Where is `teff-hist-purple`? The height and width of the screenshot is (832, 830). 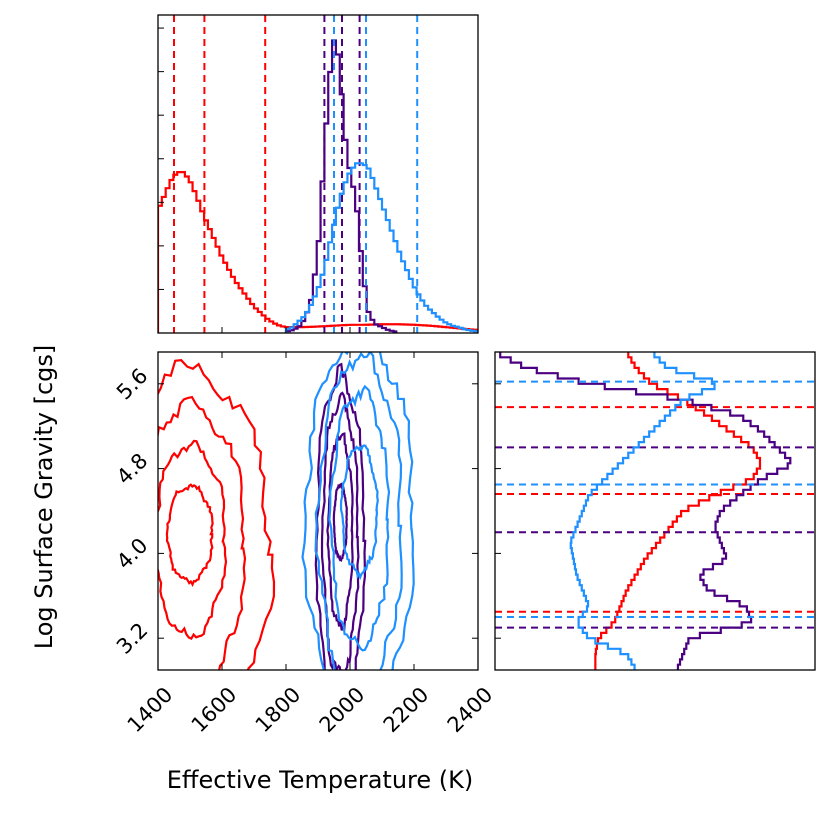
teff-hist-purple is located at coordinates (341, 186).